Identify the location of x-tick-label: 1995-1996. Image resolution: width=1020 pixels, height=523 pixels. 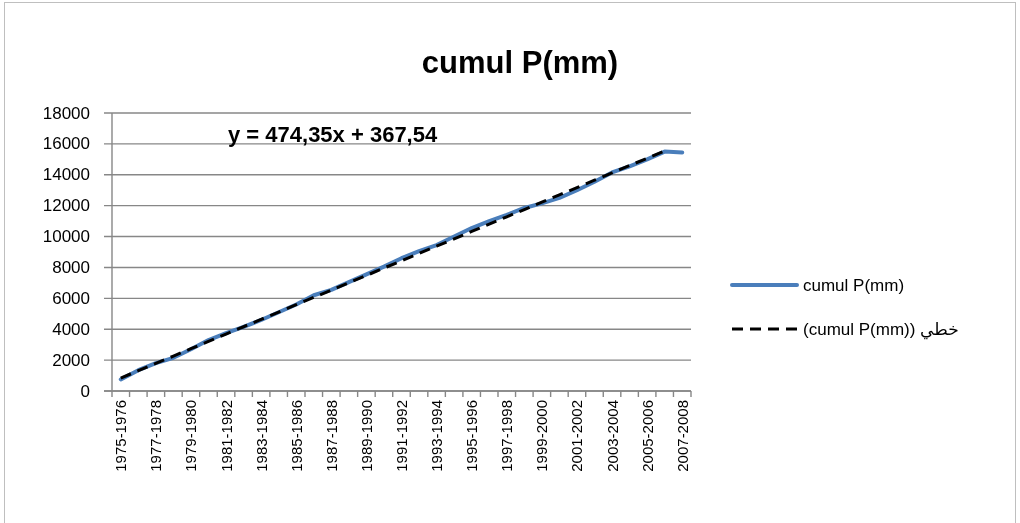
(472, 436).